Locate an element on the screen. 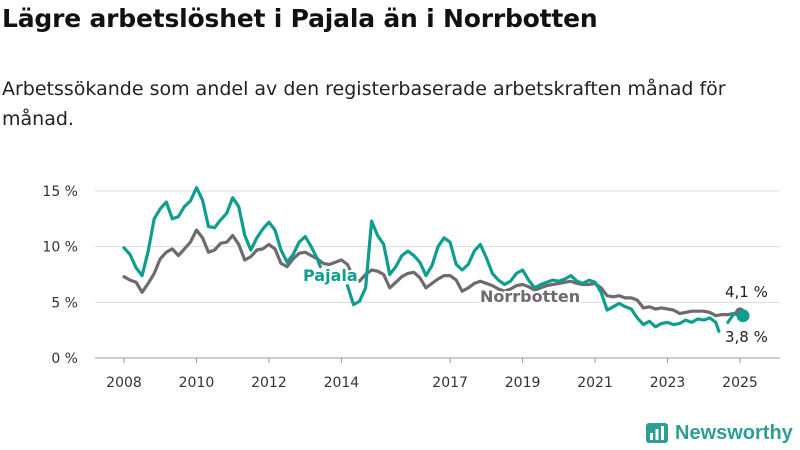 Image resolution: width=800 pixels, height=450 pixels. x-tick-label: 2012 is located at coordinates (269, 383).